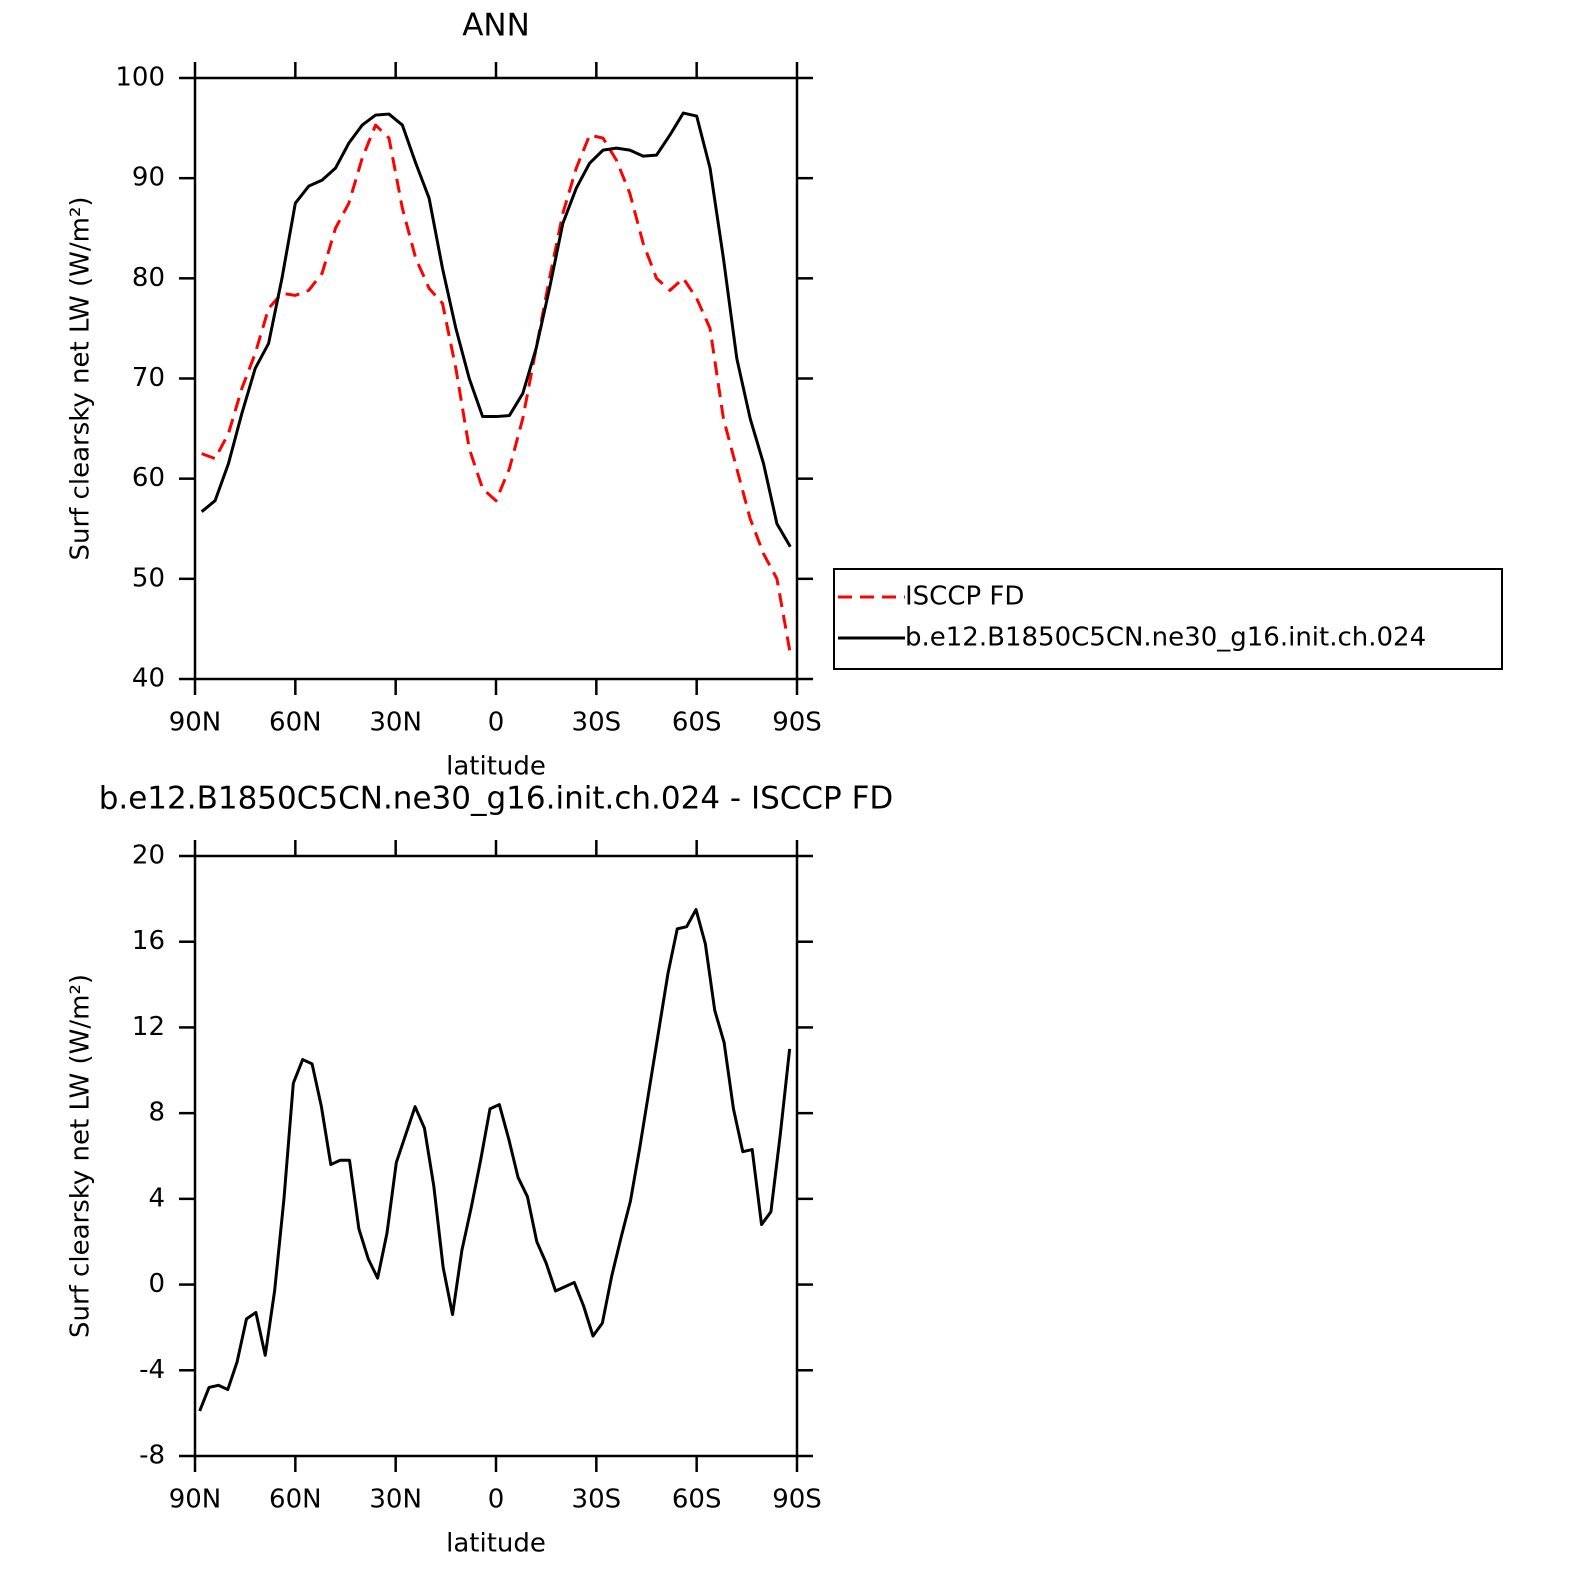  What do you see at coordinates (148, 178) in the screenshot?
I see `y-tick-label: 90` at bounding box center [148, 178].